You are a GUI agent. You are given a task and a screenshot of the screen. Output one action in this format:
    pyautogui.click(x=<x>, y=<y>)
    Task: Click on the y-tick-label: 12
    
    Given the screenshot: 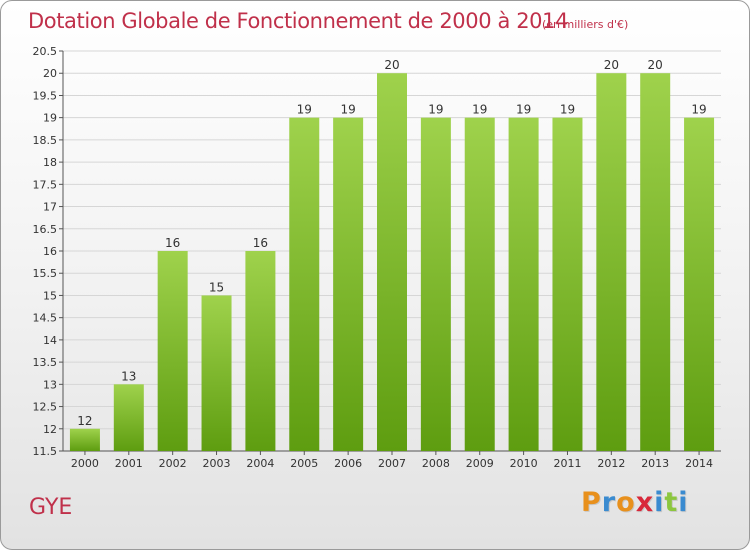 What is the action you would take?
    pyautogui.click(x=50, y=429)
    